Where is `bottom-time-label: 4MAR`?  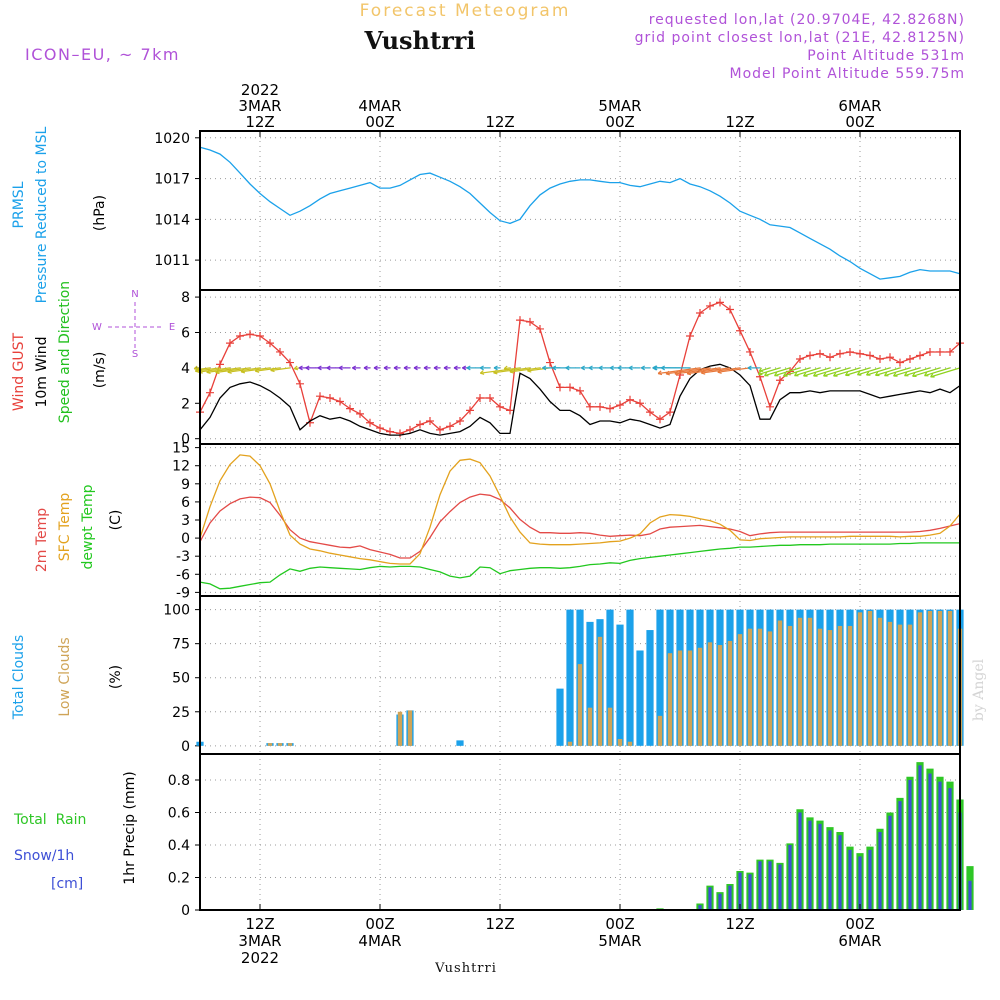
bottom-time-label: 4MAR is located at coordinates (379, 941).